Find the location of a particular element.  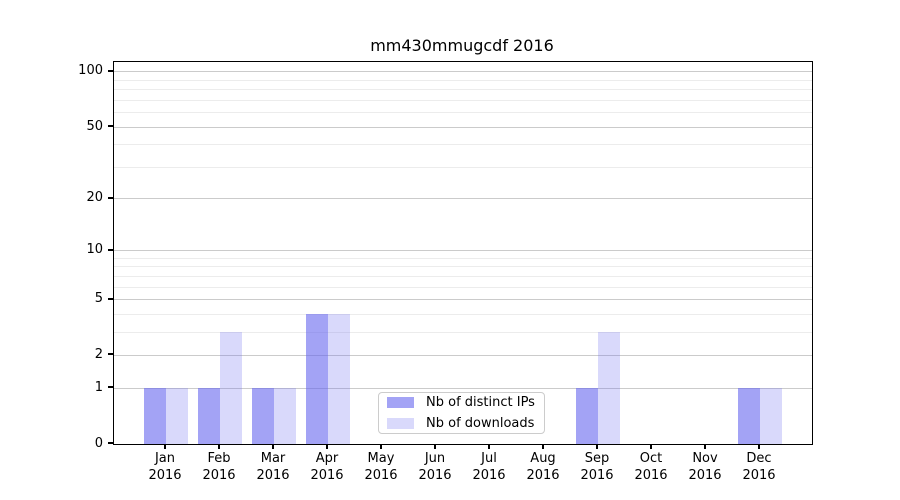

y-tick-label: 50 is located at coordinates (94, 126).